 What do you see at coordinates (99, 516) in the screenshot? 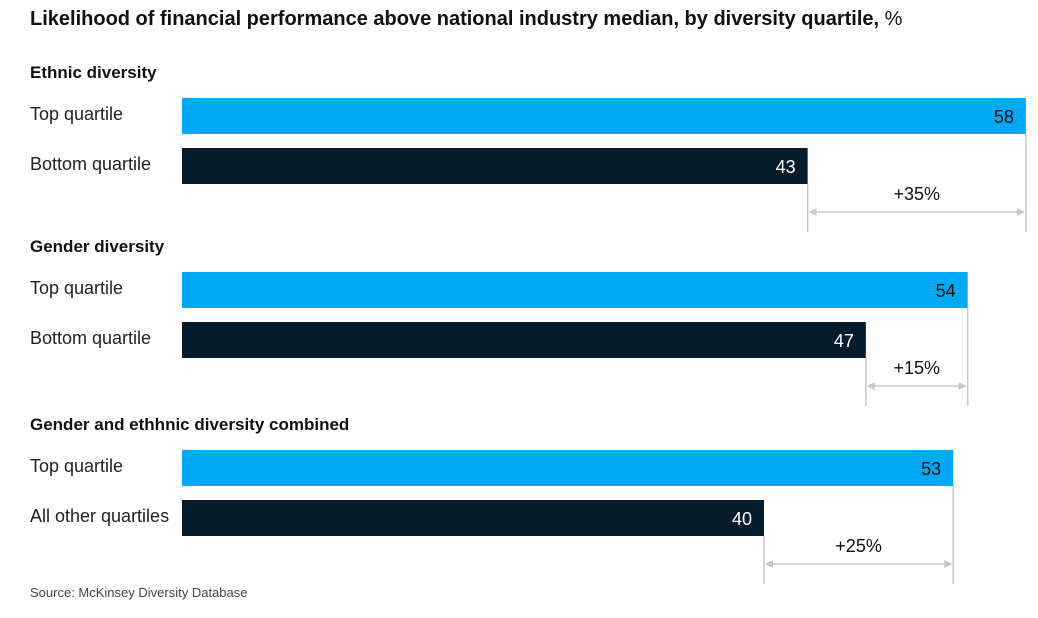
I see `row-label: All other quartiles` at bounding box center [99, 516].